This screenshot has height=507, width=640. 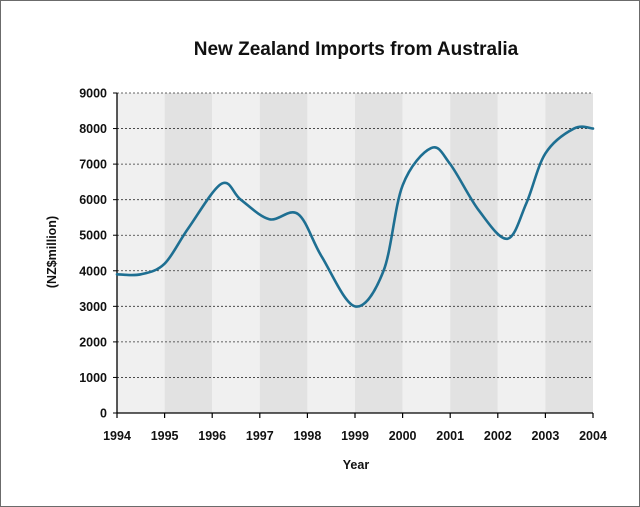 I want to click on y-tick-label: 8000, so click(x=93, y=129).